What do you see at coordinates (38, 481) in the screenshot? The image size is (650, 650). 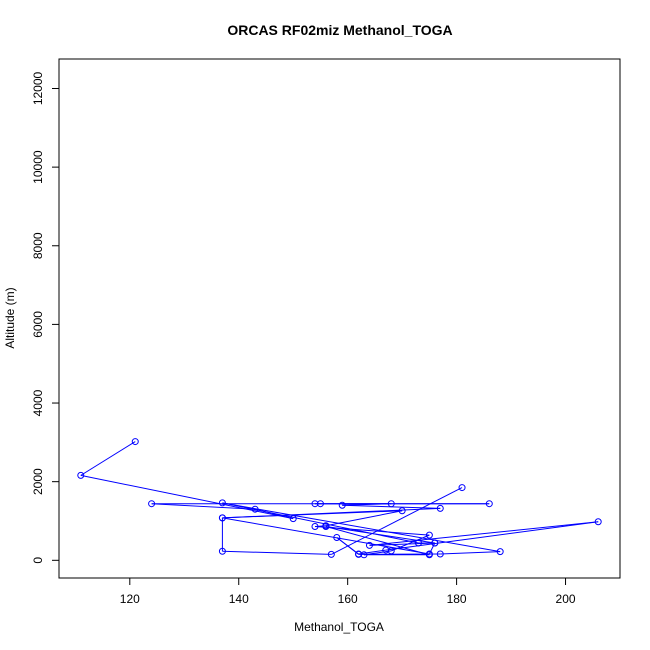 I see `y-tick-label: 2000` at bounding box center [38, 481].